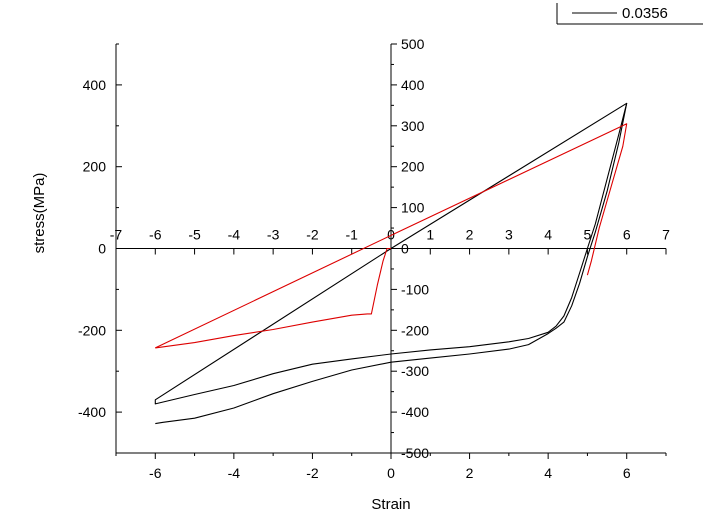 The height and width of the screenshot is (527, 703). What do you see at coordinates (351, 235) in the screenshot?
I see `middle-axis-tick-label: -1` at bounding box center [351, 235].